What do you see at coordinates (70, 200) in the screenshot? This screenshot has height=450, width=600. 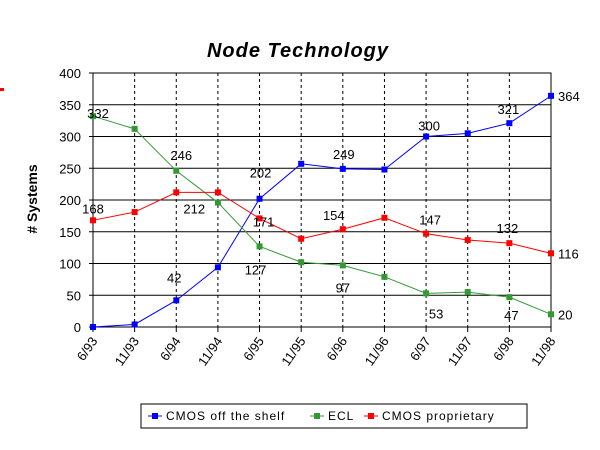 I see `y-tick-label: 200` at bounding box center [70, 200].